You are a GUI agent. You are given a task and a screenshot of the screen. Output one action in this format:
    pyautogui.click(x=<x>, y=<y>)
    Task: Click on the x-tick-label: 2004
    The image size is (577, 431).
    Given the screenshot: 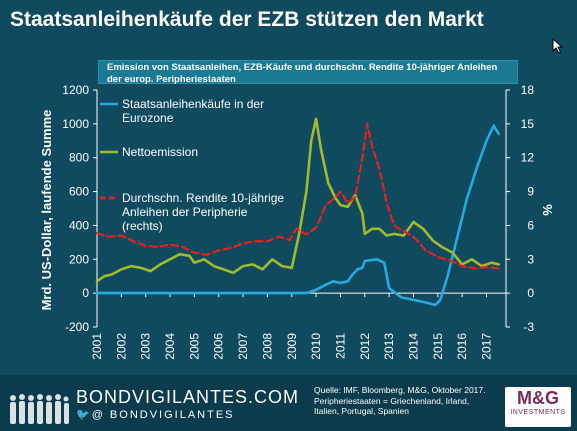 What is the action you would take?
    pyautogui.click(x=170, y=346)
    